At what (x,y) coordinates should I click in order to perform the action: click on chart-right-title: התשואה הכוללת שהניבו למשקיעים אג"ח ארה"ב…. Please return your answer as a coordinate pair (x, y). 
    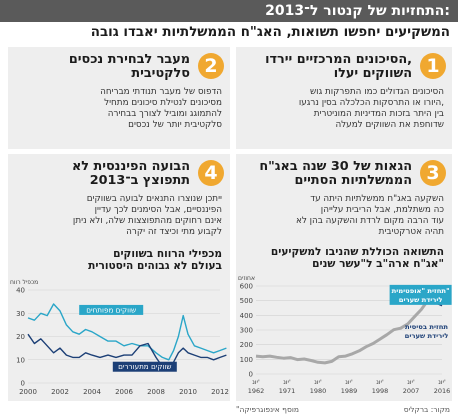
    Looking at the image, I should click on (357, 258).